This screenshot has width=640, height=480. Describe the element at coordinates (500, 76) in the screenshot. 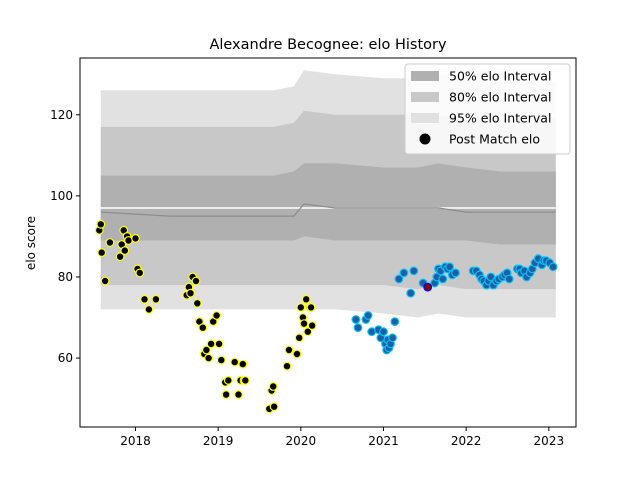

I see `legend-label: 50% elo Interval` at that location.